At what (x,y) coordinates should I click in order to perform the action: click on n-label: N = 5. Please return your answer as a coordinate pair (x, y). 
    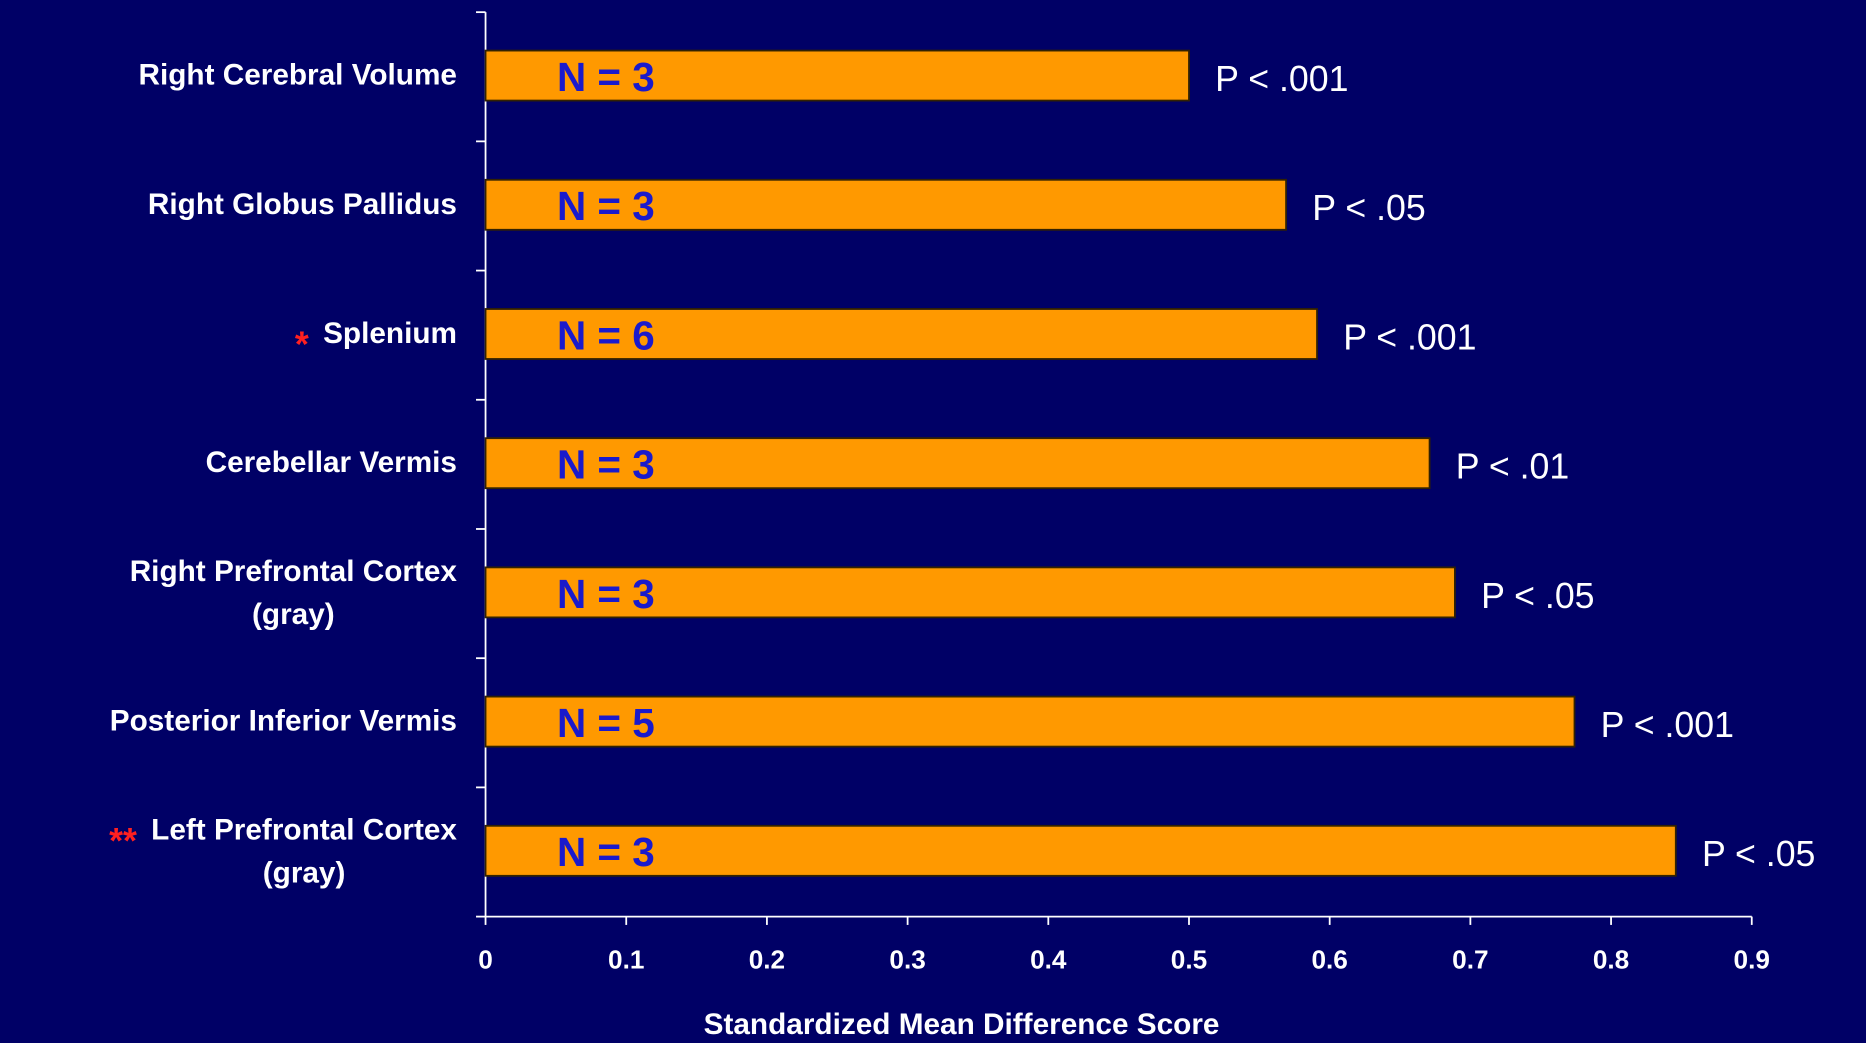
    Looking at the image, I should click on (606, 723).